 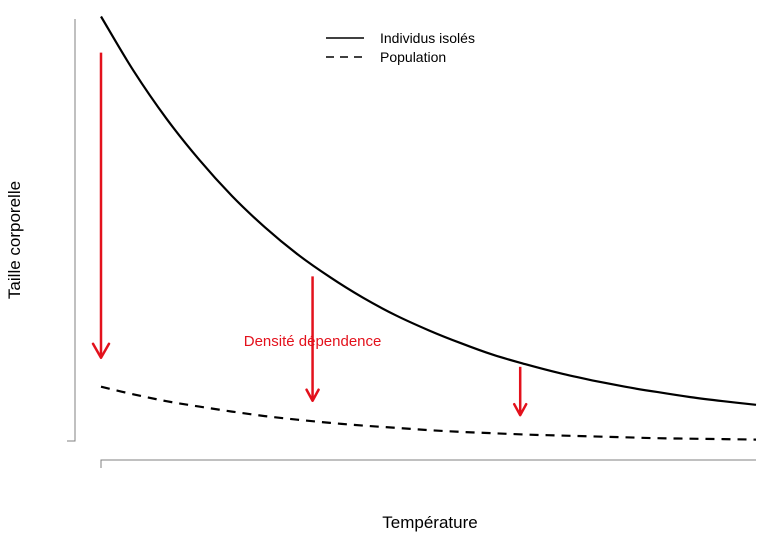 I want to click on series-line-population, so click(x=428, y=413).